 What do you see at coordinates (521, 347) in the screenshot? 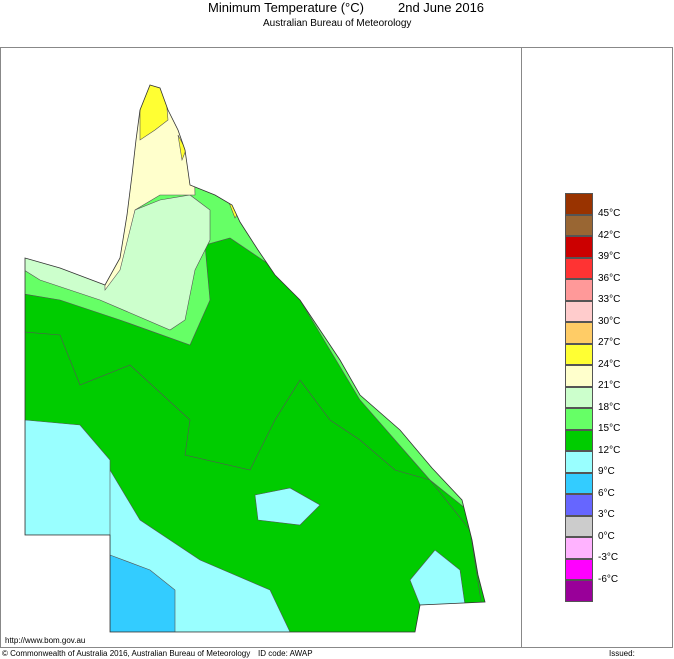
I see `legend-divider` at bounding box center [521, 347].